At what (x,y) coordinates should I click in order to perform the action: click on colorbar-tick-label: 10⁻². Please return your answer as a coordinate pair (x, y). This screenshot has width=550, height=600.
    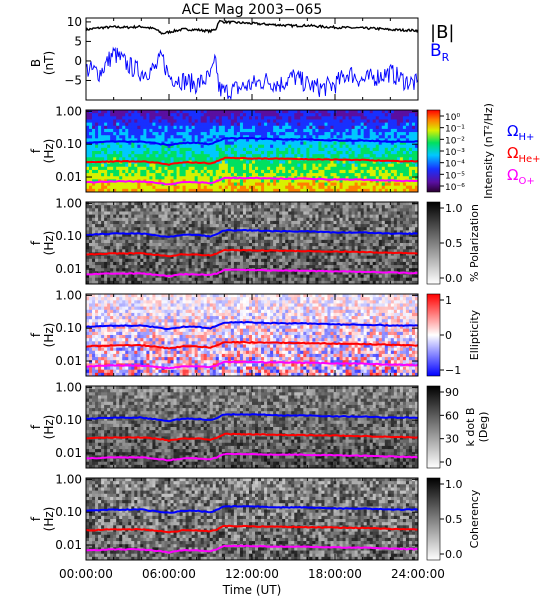
    Looking at the image, I should click on (455, 141).